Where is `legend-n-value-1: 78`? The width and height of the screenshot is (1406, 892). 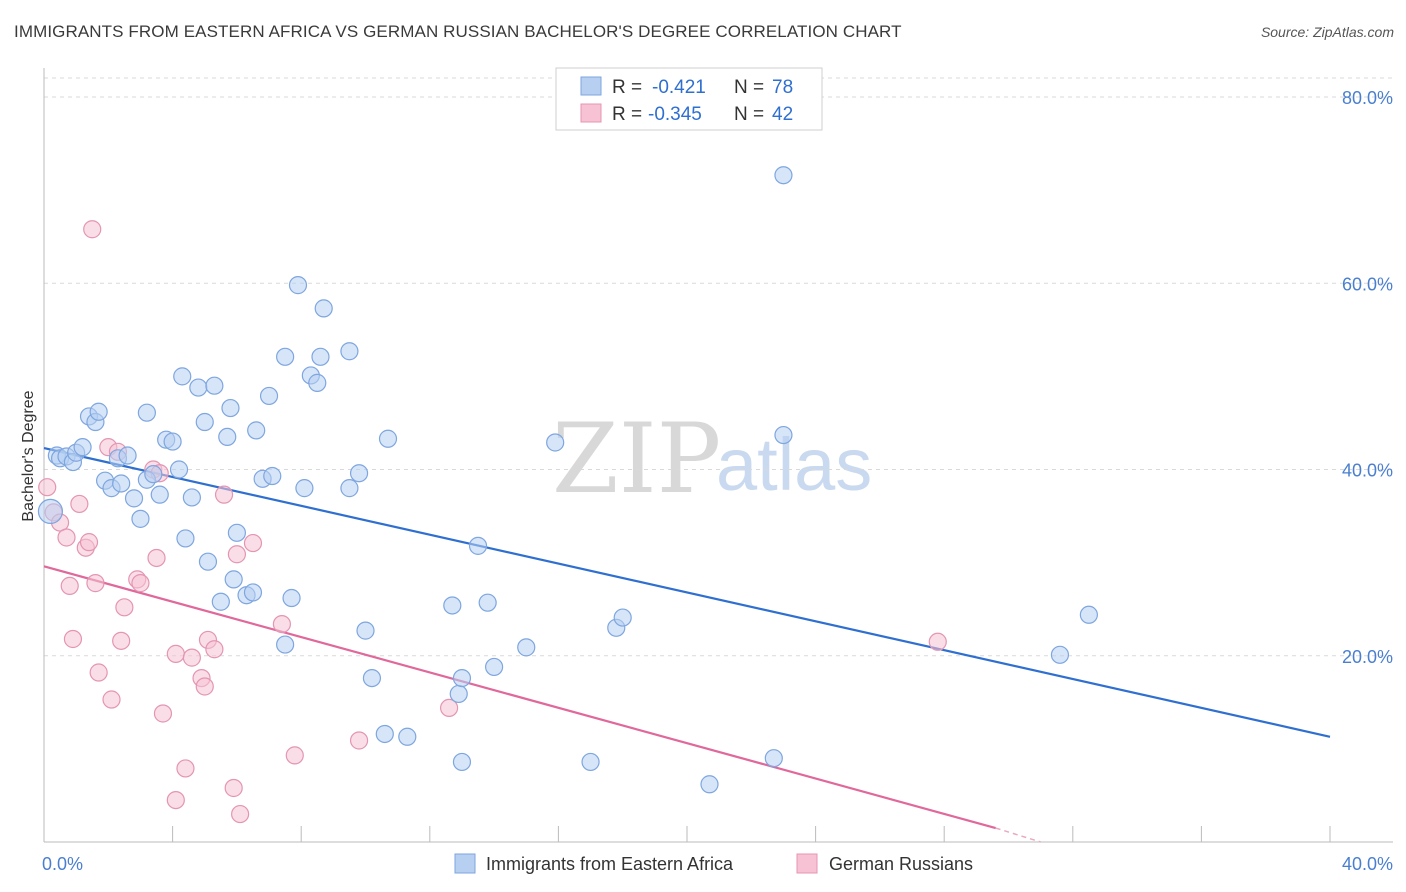
legend-n-value-1: 78 is located at coordinates (782, 87).